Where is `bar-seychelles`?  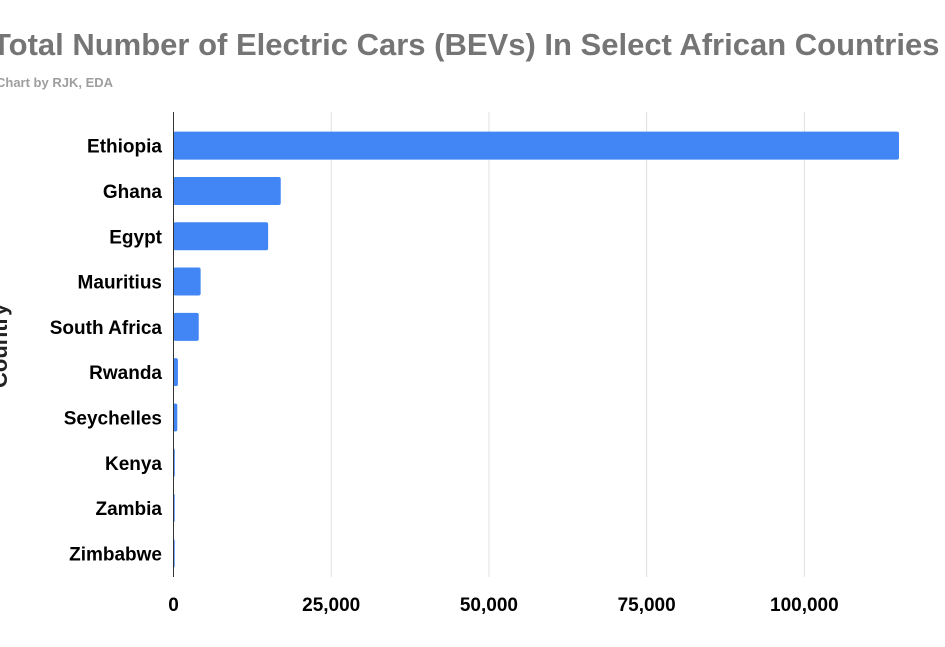
bar-seychelles is located at coordinates (175, 417).